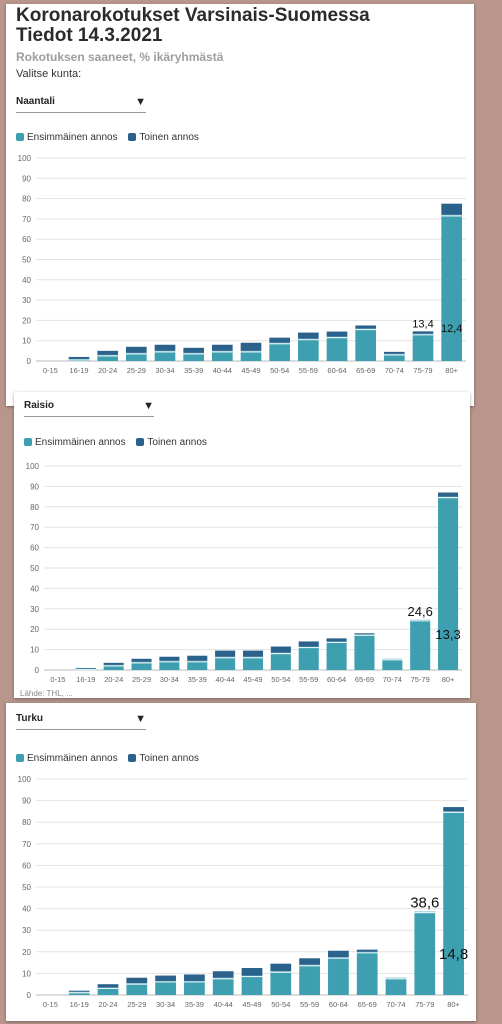 The width and height of the screenshot is (502, 1024). Describe the element at coordinates (453, 954) in the screenshot. I see `data-label: 14,8` at that location.